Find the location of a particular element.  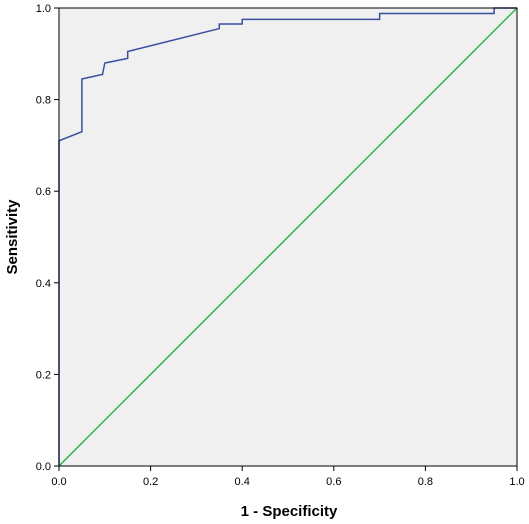

x-axis-ticks: 0.0 0.2 0.4 0.6 0.8 1.0 is located at coordinates (288, 477).